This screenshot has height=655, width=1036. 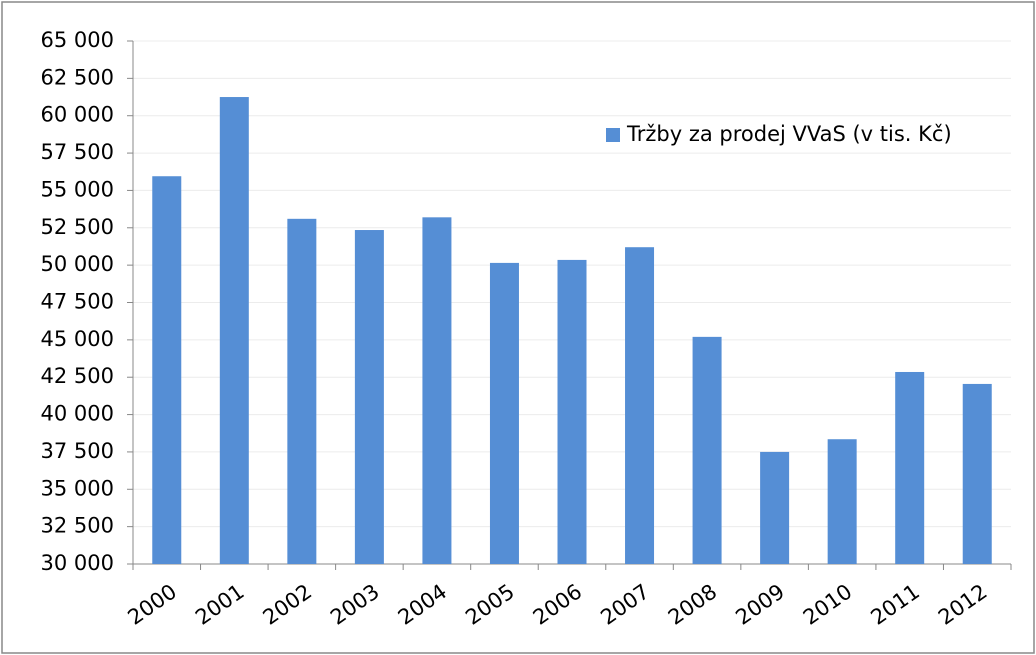 What do you see at coordinates (77, 451) in the screenshot?
I see `y-tick-label: 37 500` at bounding box center [77, 451].